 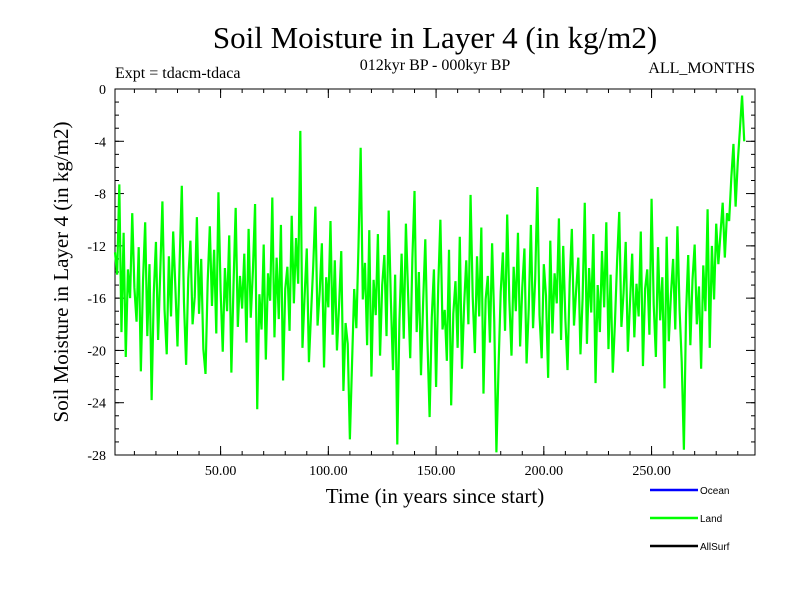 What do you see at coordinates (715, 547) in the screenshot?
I see `legend-label-allsurf: AllSurf` at bounding box center [715, 547].